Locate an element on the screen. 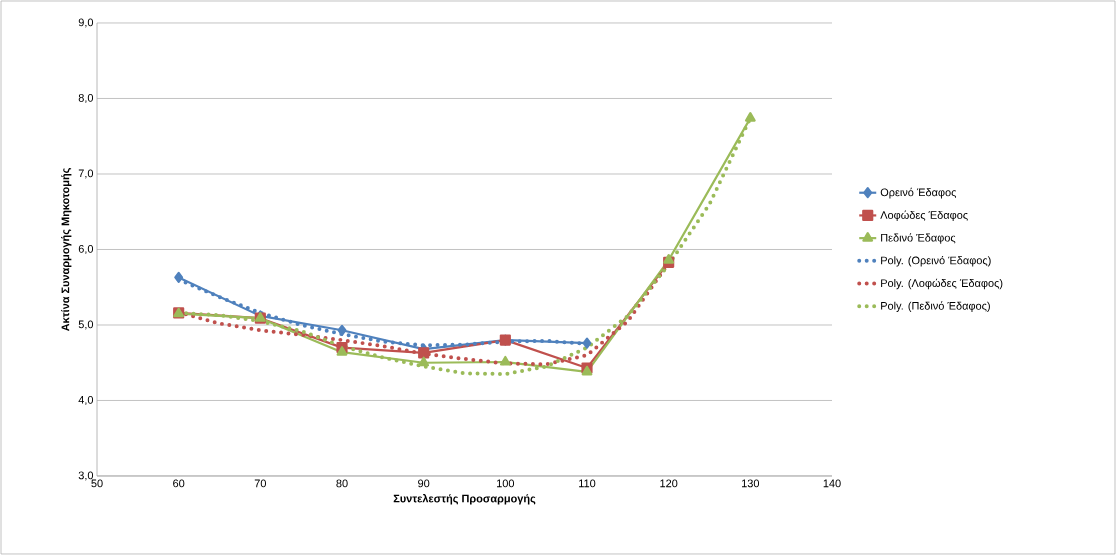 The height and width of the screenshot is (555, 1116). y-axis-title: Ακτίνα Συναρμογής Μηκοτομής is located at coordinates (66, 250).